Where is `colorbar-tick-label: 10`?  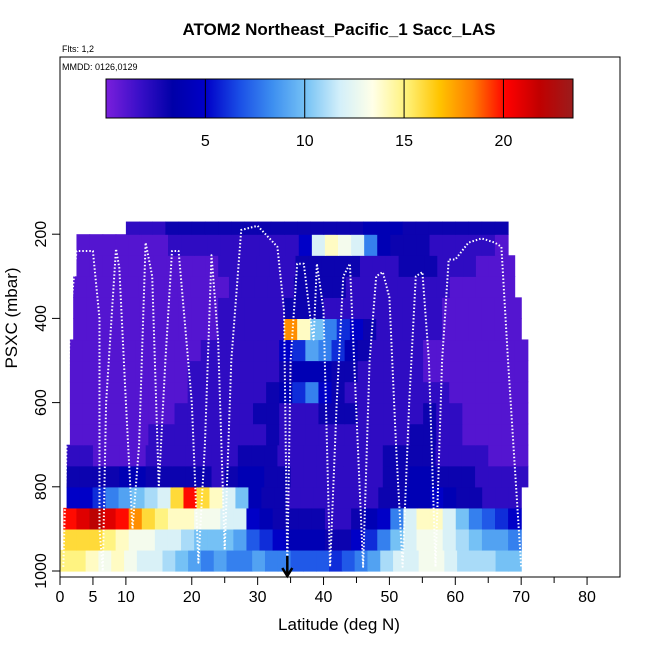 colorbar-tick-label: 10 is located at coordinates (305, 141).